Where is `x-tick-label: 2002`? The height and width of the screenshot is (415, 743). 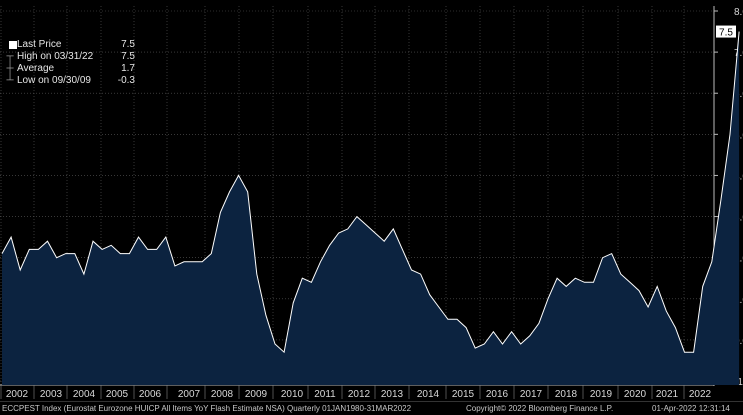 x-tick-label: 2002 is located at coordinates (17, 394).